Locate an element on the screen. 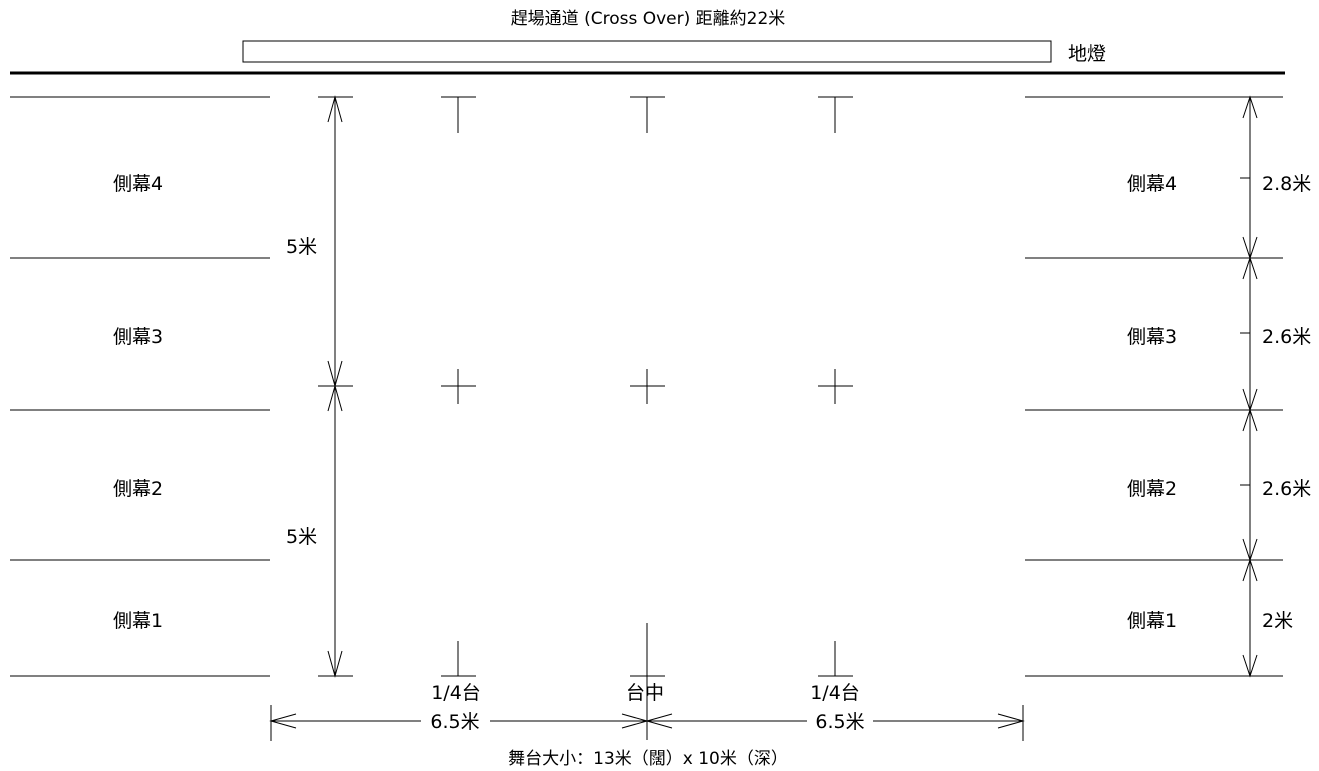 This screenshot has width=1319, height=771. center-stage-label: 台中 is located at coordinates (645, 693).